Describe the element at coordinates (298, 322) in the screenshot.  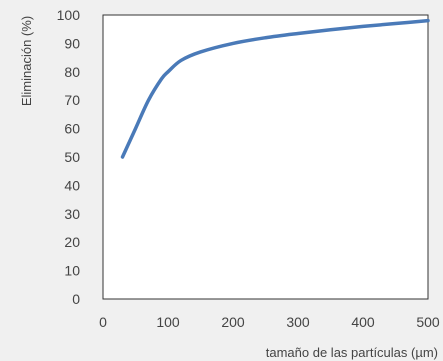
I see `x-tick-label: 300` at that location.